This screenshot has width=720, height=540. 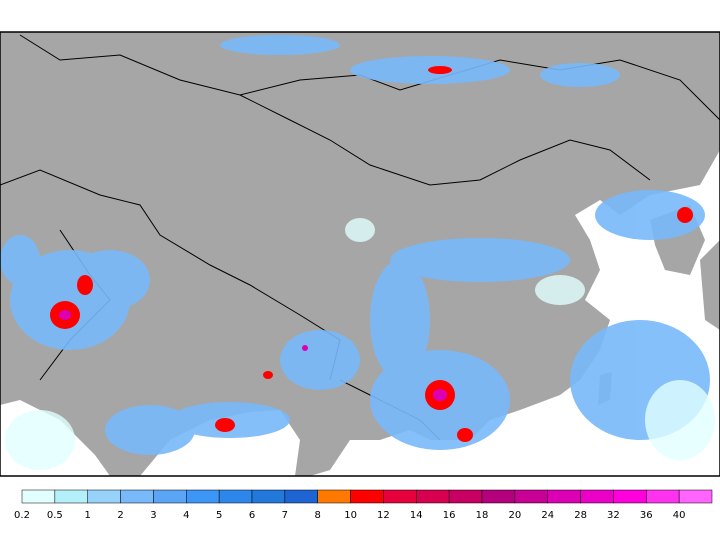 I want to click on colorbar-label: 4, so click(x=186, y=515).